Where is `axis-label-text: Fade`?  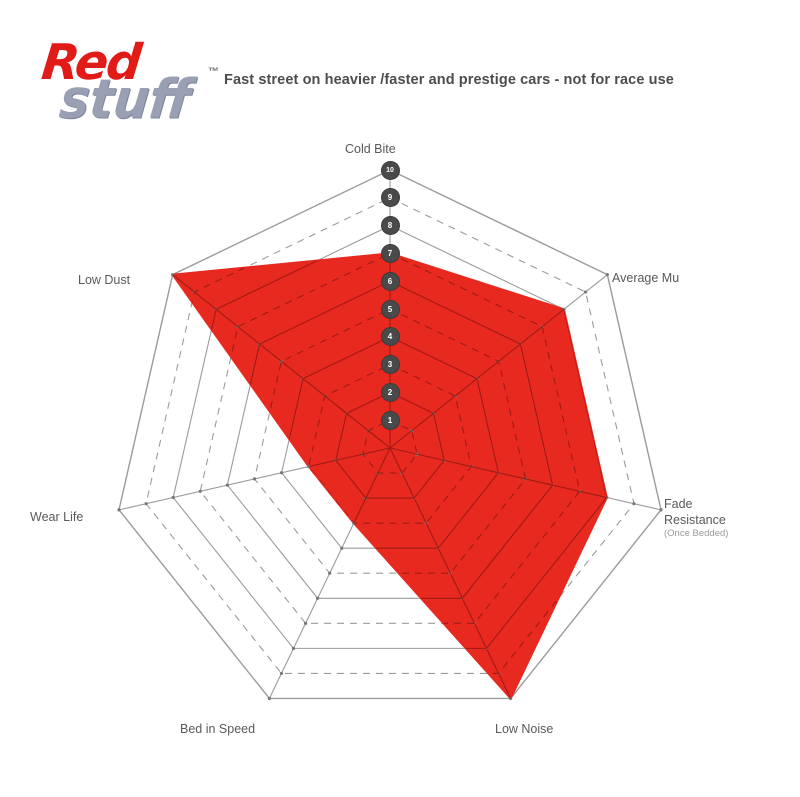
axis-label-text: Fade is located at coordinates (678, 504).